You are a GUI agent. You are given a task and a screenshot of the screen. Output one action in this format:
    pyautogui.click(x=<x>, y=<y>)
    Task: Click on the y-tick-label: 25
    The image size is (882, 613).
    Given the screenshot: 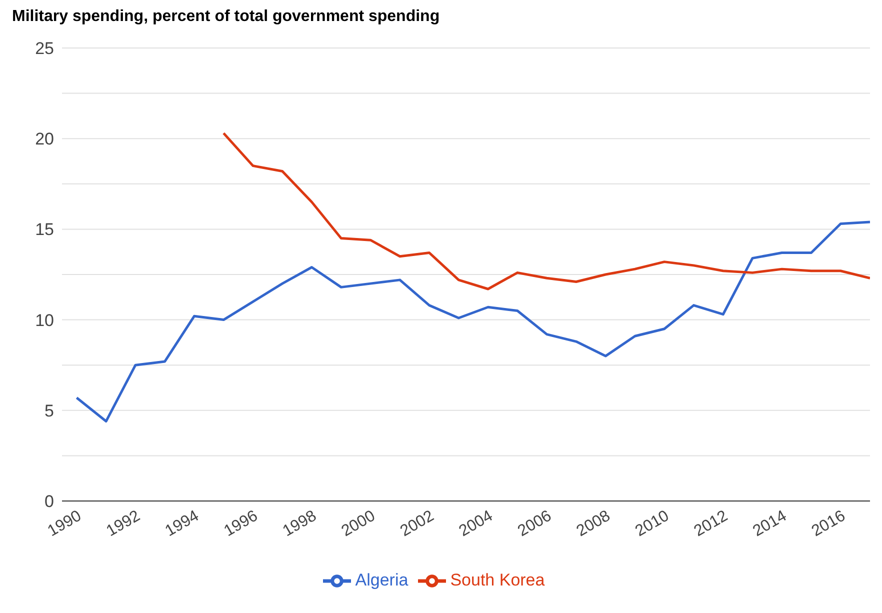 What is the action you would take?
    pyautogui.click(x=44, y=48)
    